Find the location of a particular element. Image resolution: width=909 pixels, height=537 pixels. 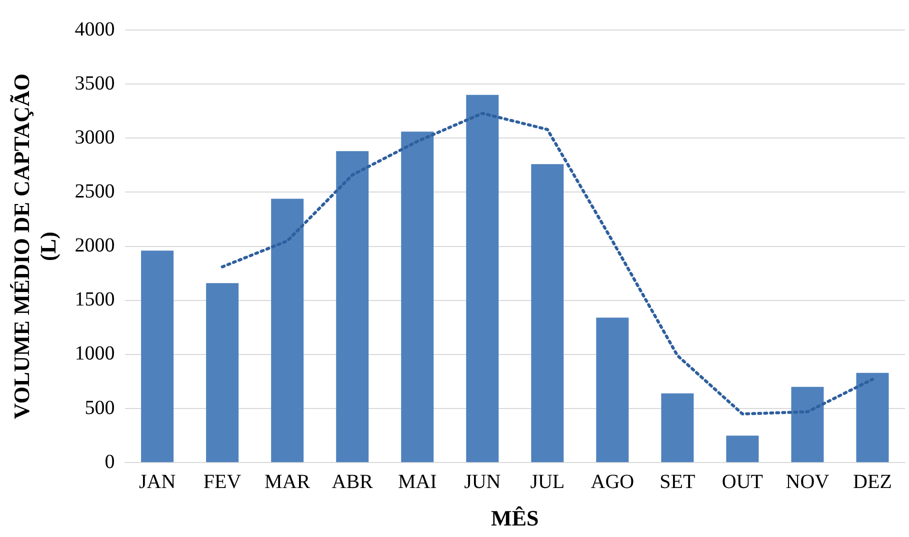

y-tick-label: 500 is located at coordinates (99, 407).